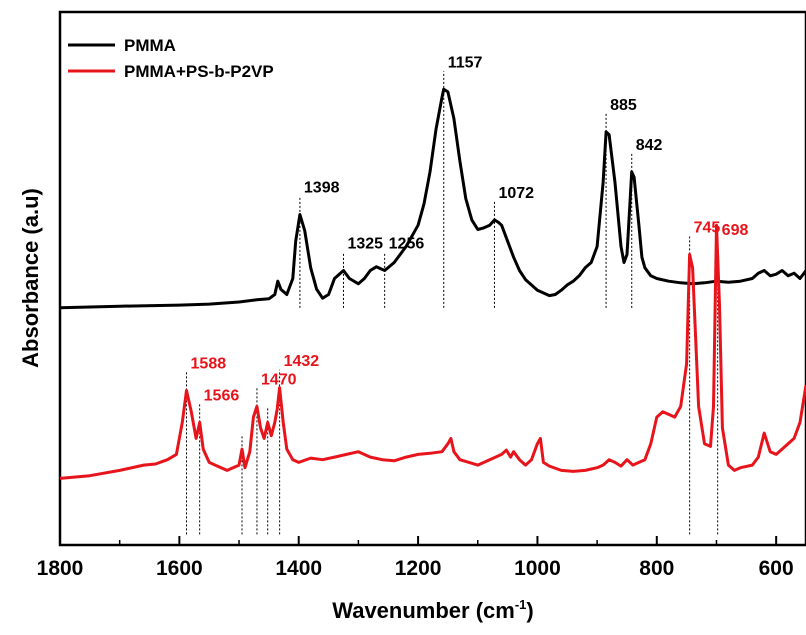 This screenshot has width=806, height=635. I want to click on legend: PMMA PMMA+PS-b-P2VP, so click(171, 58).